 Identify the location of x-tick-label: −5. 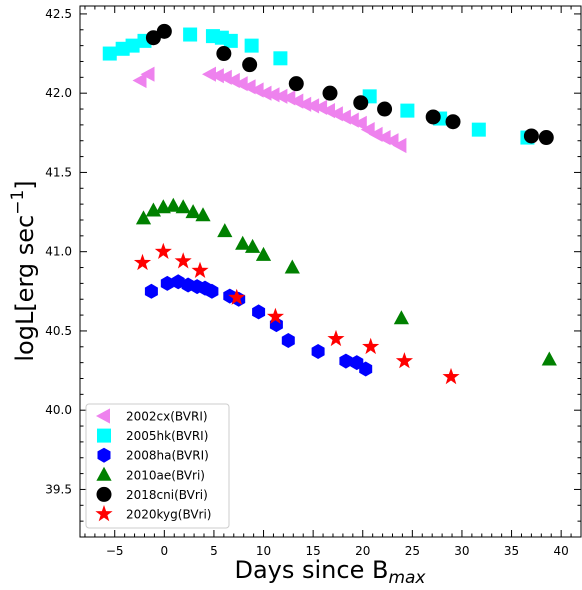
(115, 551).